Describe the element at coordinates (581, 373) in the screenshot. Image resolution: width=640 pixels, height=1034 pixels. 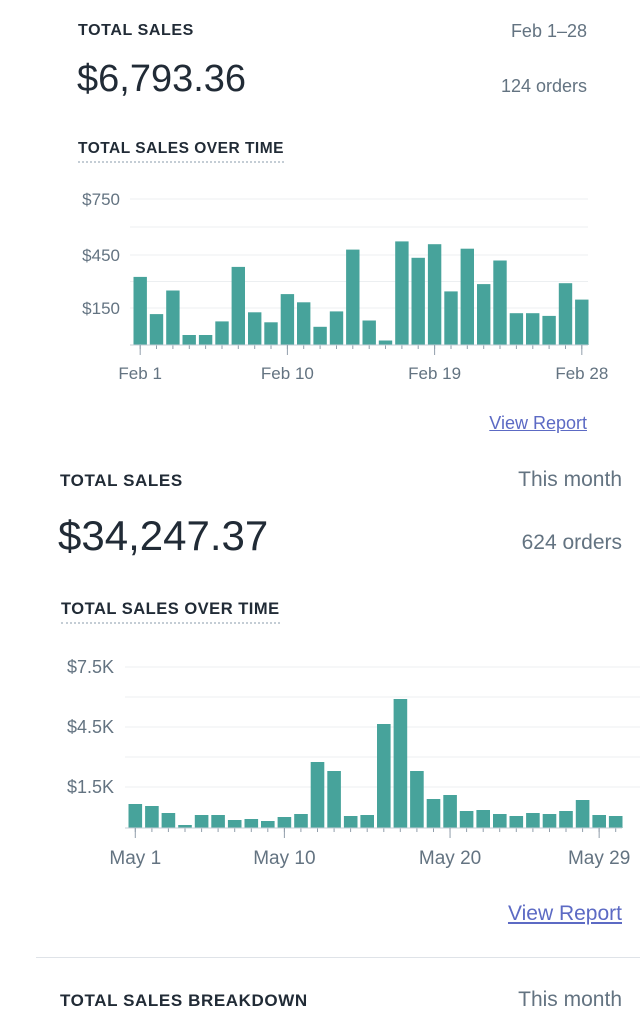
I see `x-tick-label: Feb 28` at that location.